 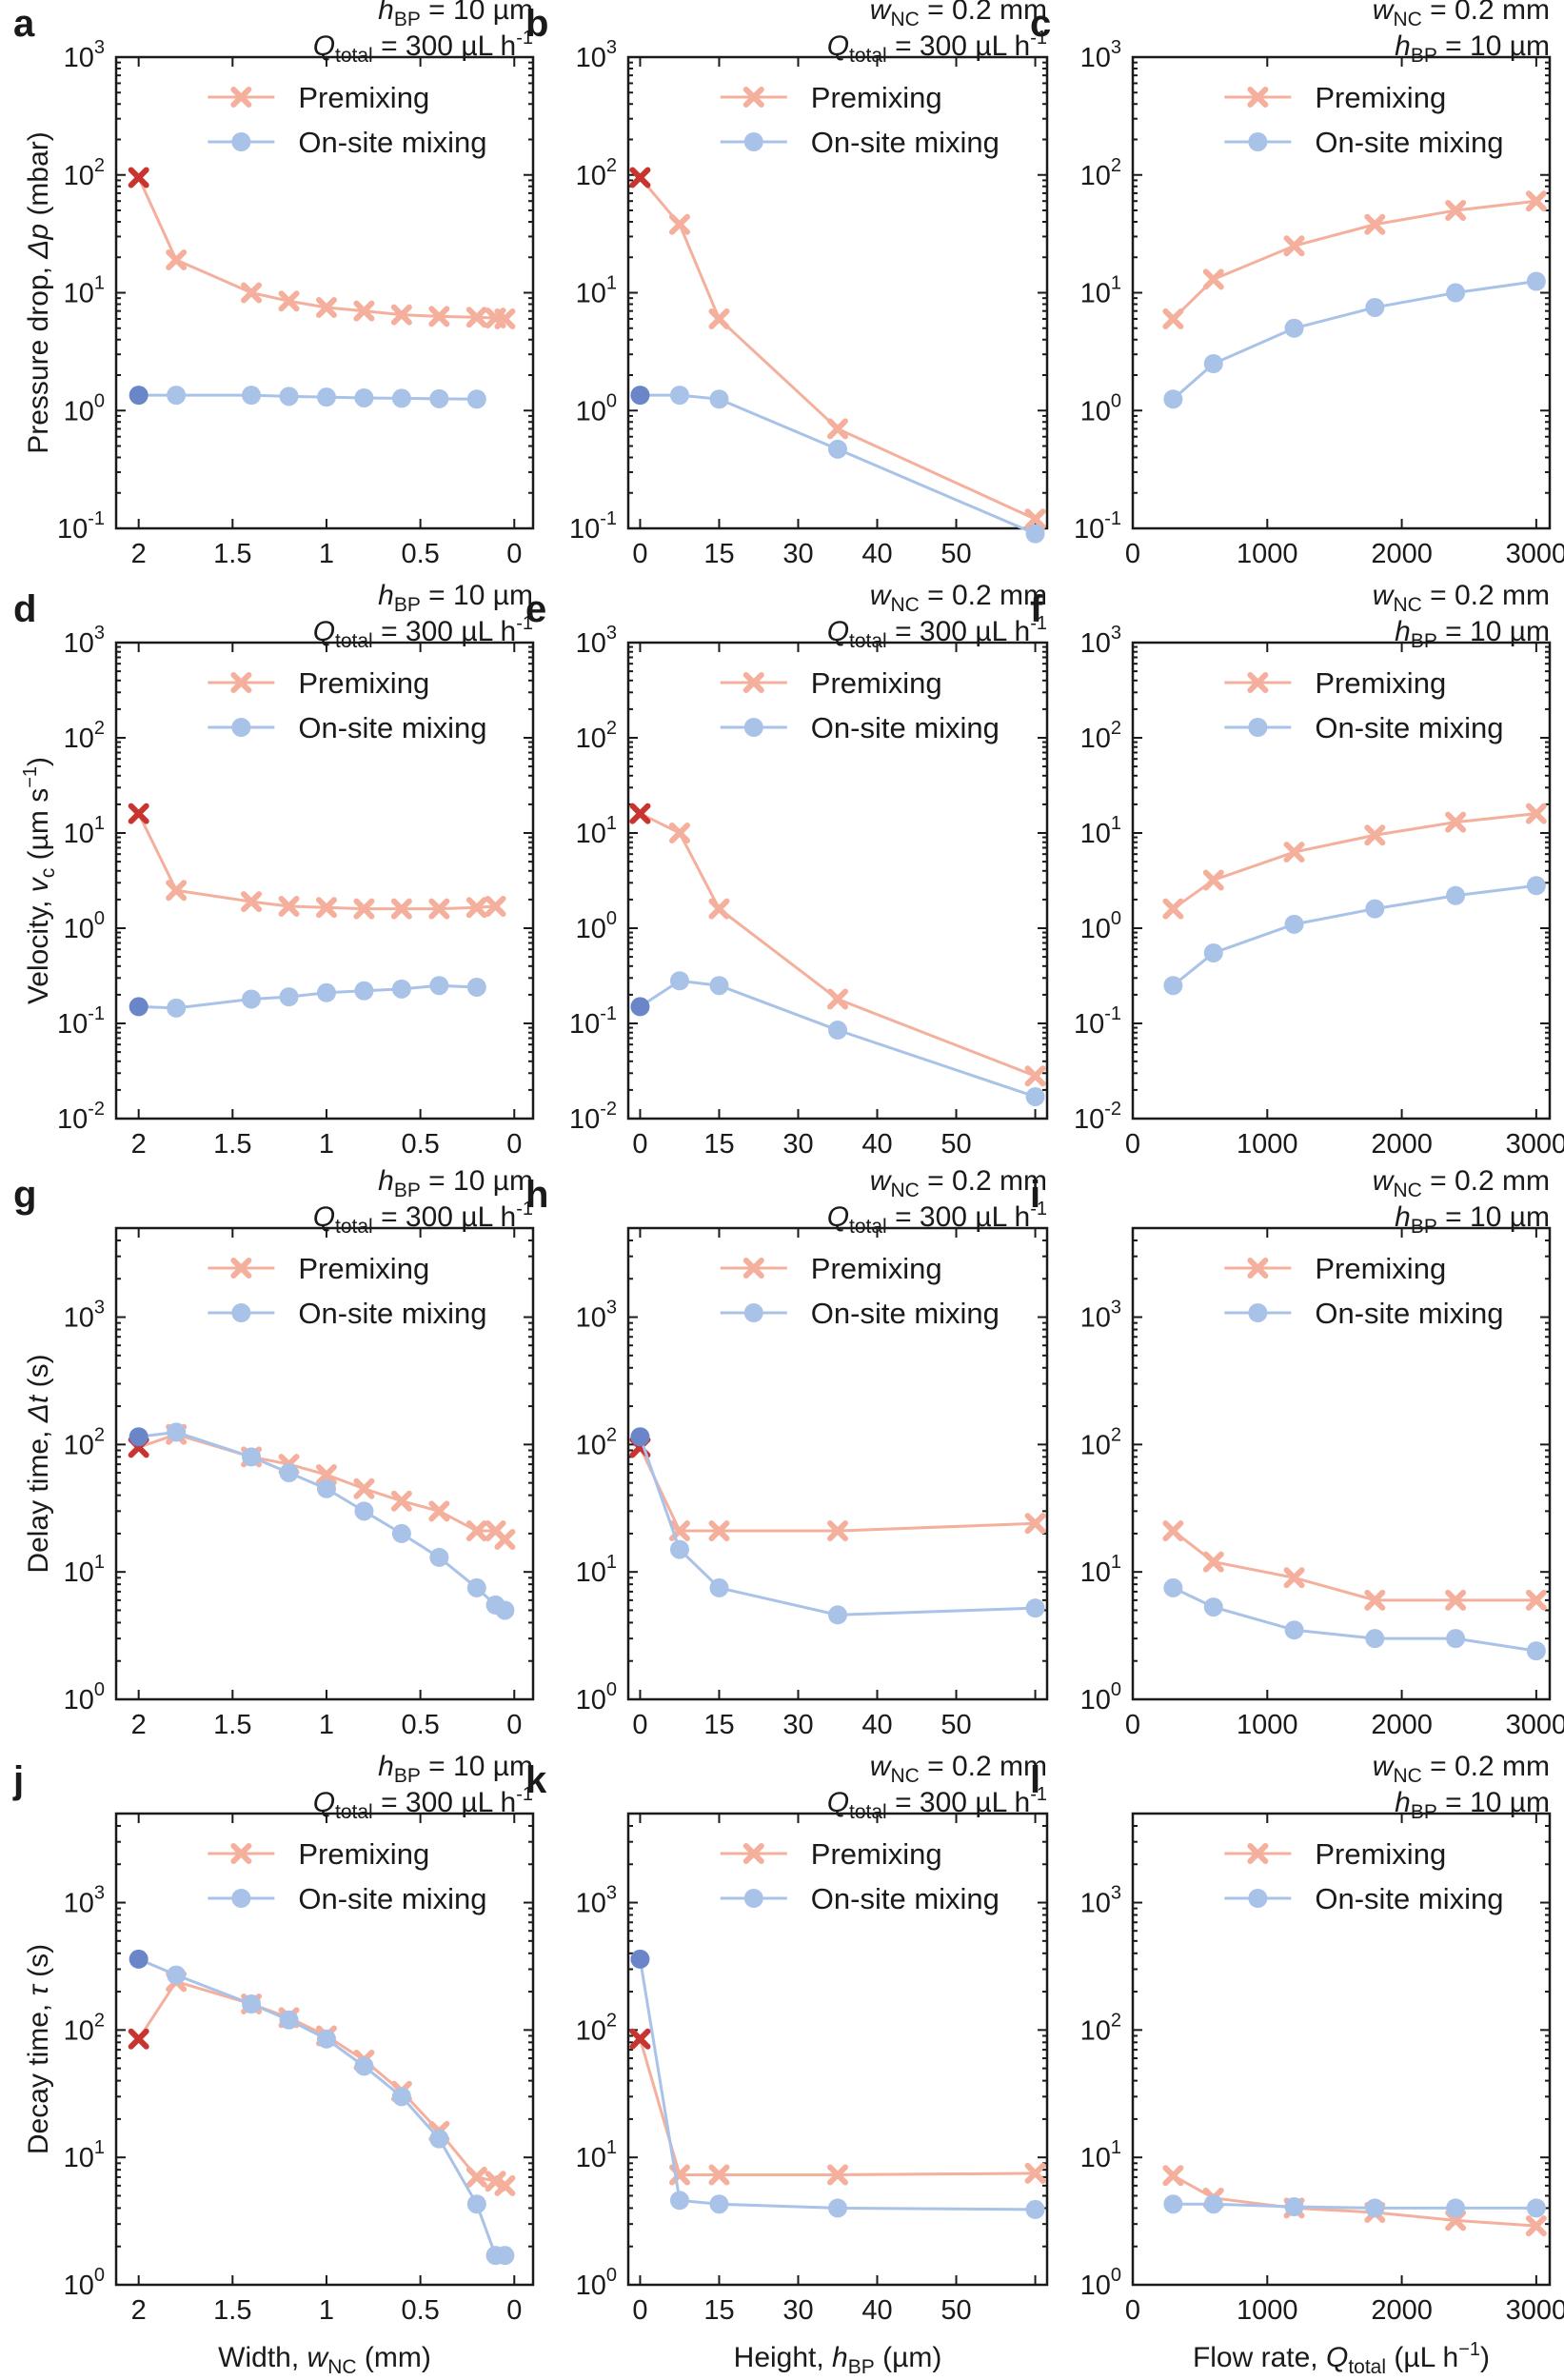 I want to click on y-axis-title: Velocity, vc (µm s−1), so click(x=39, y=880).